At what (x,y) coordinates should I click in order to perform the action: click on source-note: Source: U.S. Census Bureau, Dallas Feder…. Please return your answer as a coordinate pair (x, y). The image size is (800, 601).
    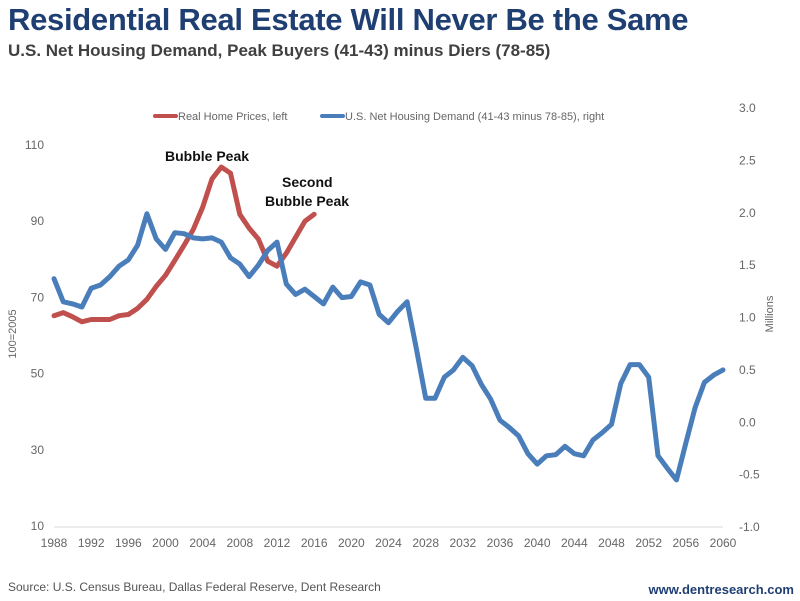
    Looking at the image, I should click on (194, 587).